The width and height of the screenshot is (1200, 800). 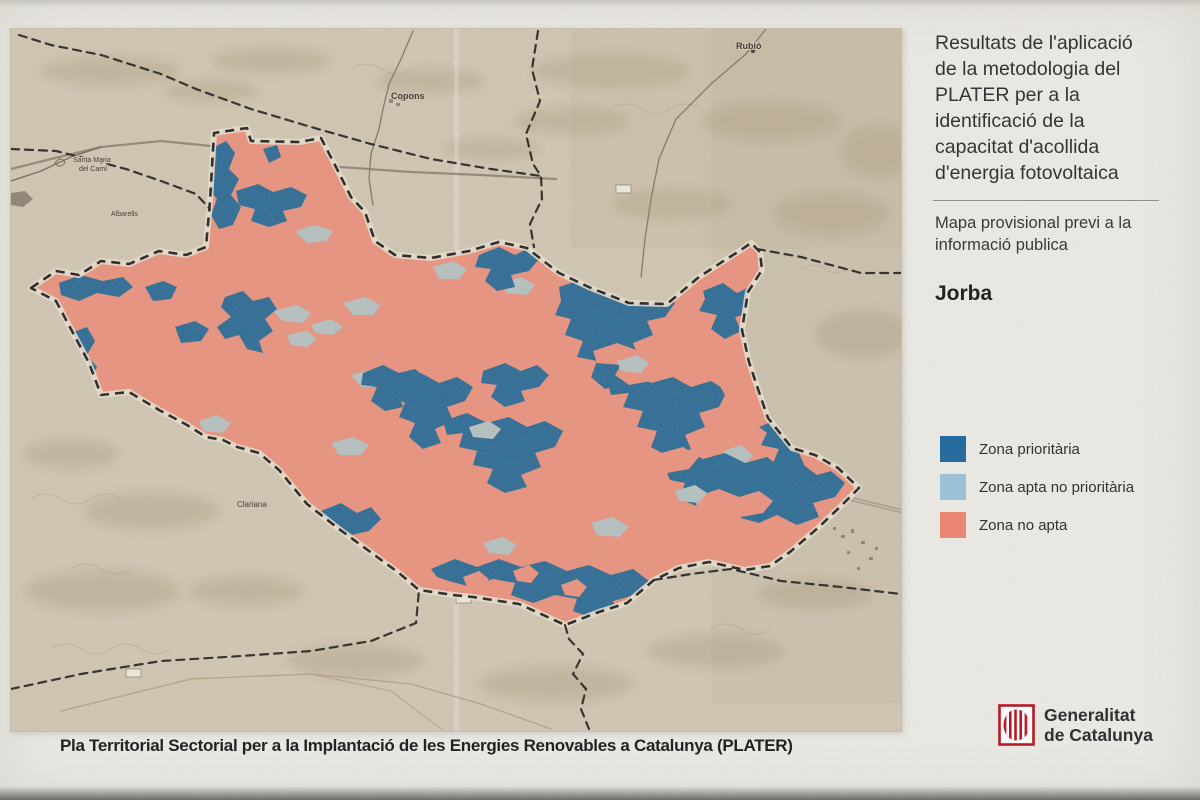 What do you see at coordinates (1057, 487) in the screenshot?
I see `legend-label: Zona apta no prioritària` at bounding box center [1057, 487].